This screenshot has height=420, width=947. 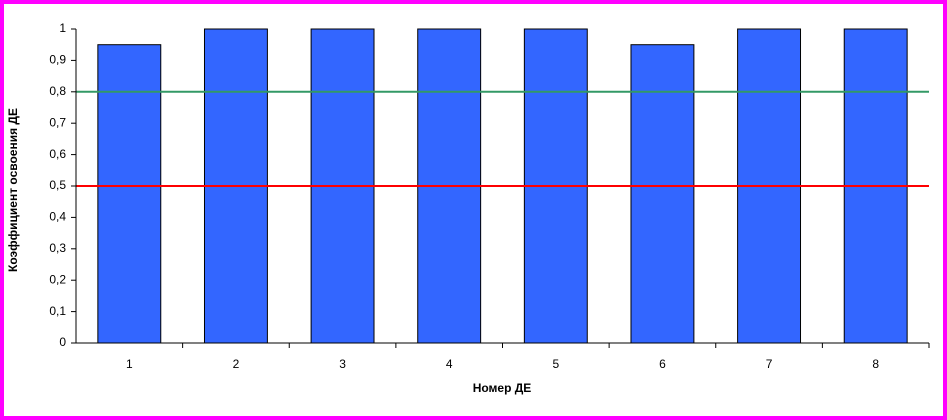 I want to click on x-tick-label: 3, so click(x=342, y=364).